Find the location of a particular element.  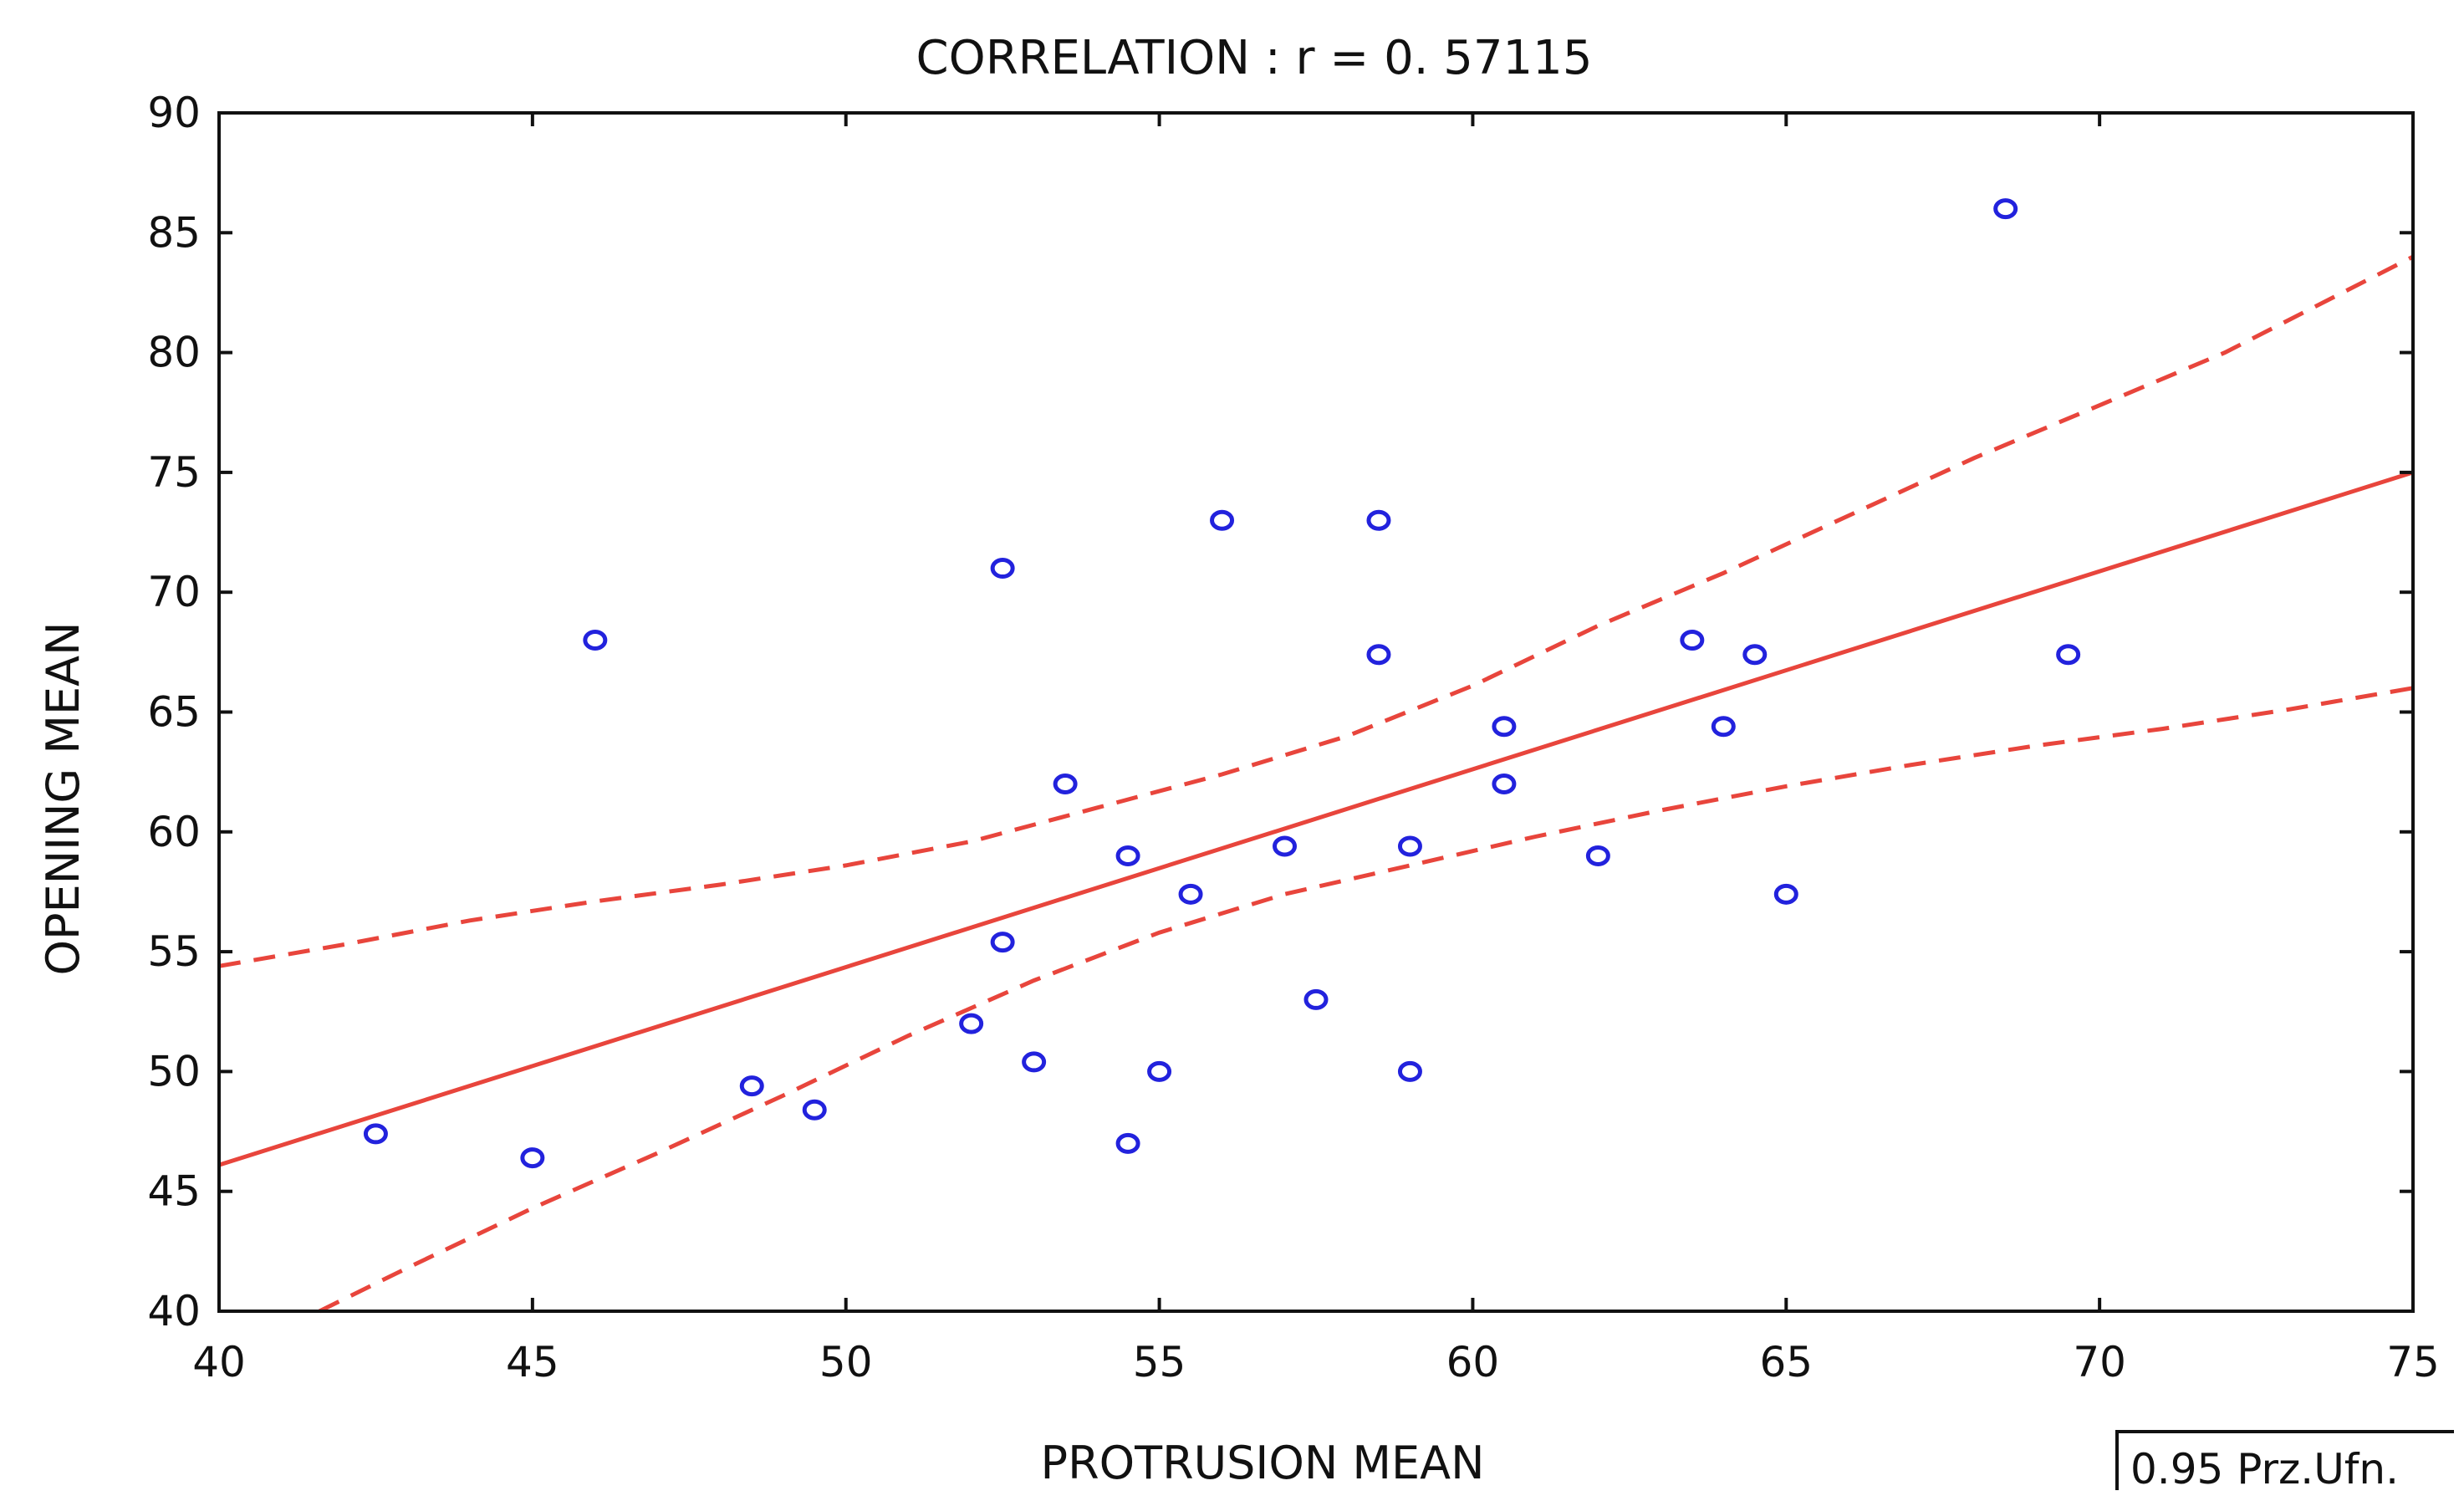

legend-frame is located at coordinates (2284, 1460).